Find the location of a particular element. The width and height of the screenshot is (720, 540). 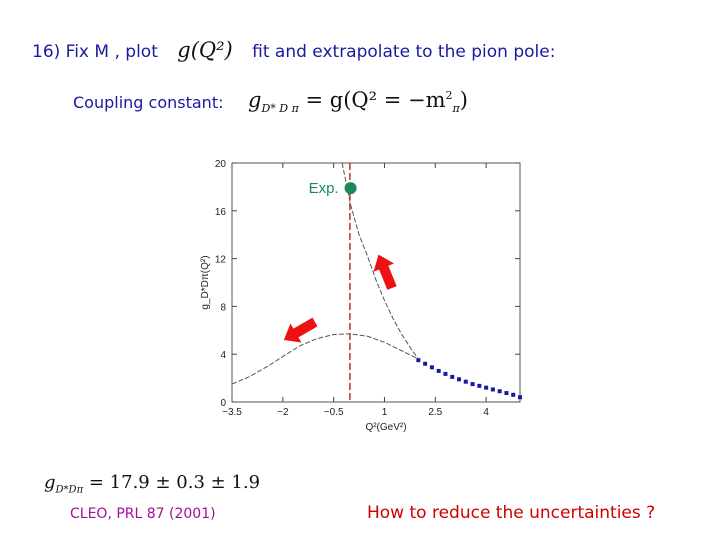

fit-curve-fit-monopole is located at coordinates (380, 261).